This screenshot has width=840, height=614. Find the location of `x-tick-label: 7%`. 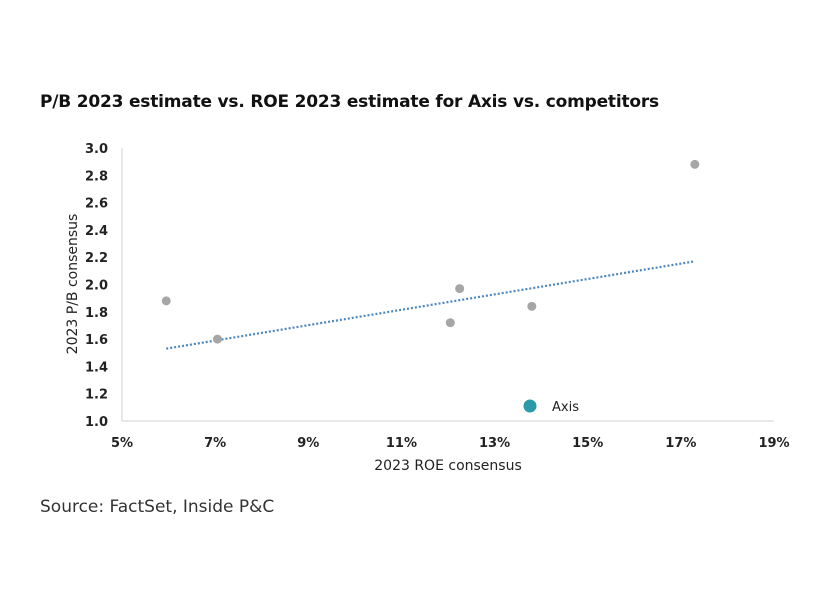

x-tick-label: 7% is located at coordinates (215, 443).